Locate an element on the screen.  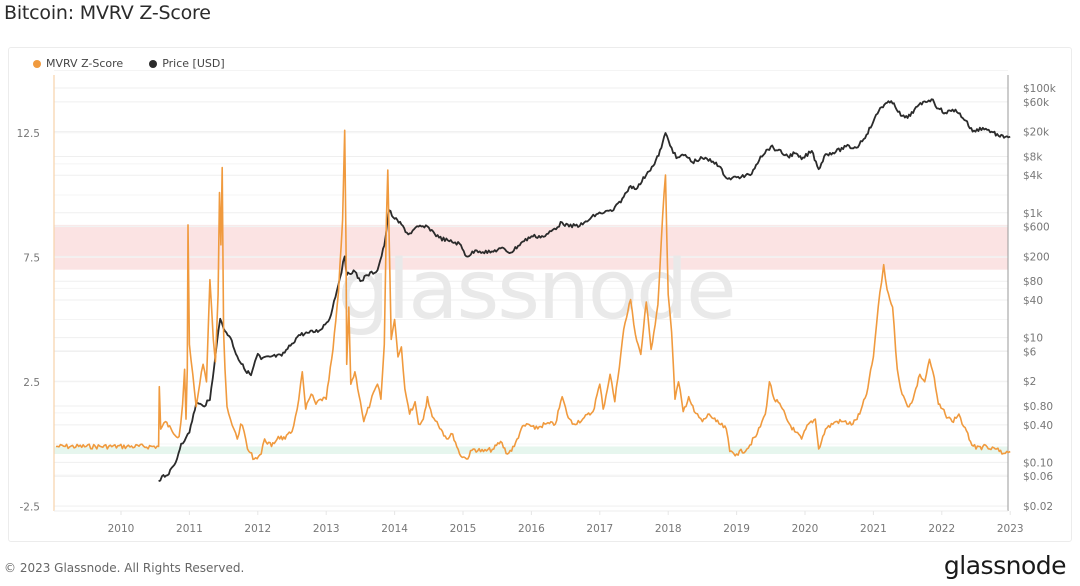
x-tick-label: 2015 is located at coordinates (463, 529).